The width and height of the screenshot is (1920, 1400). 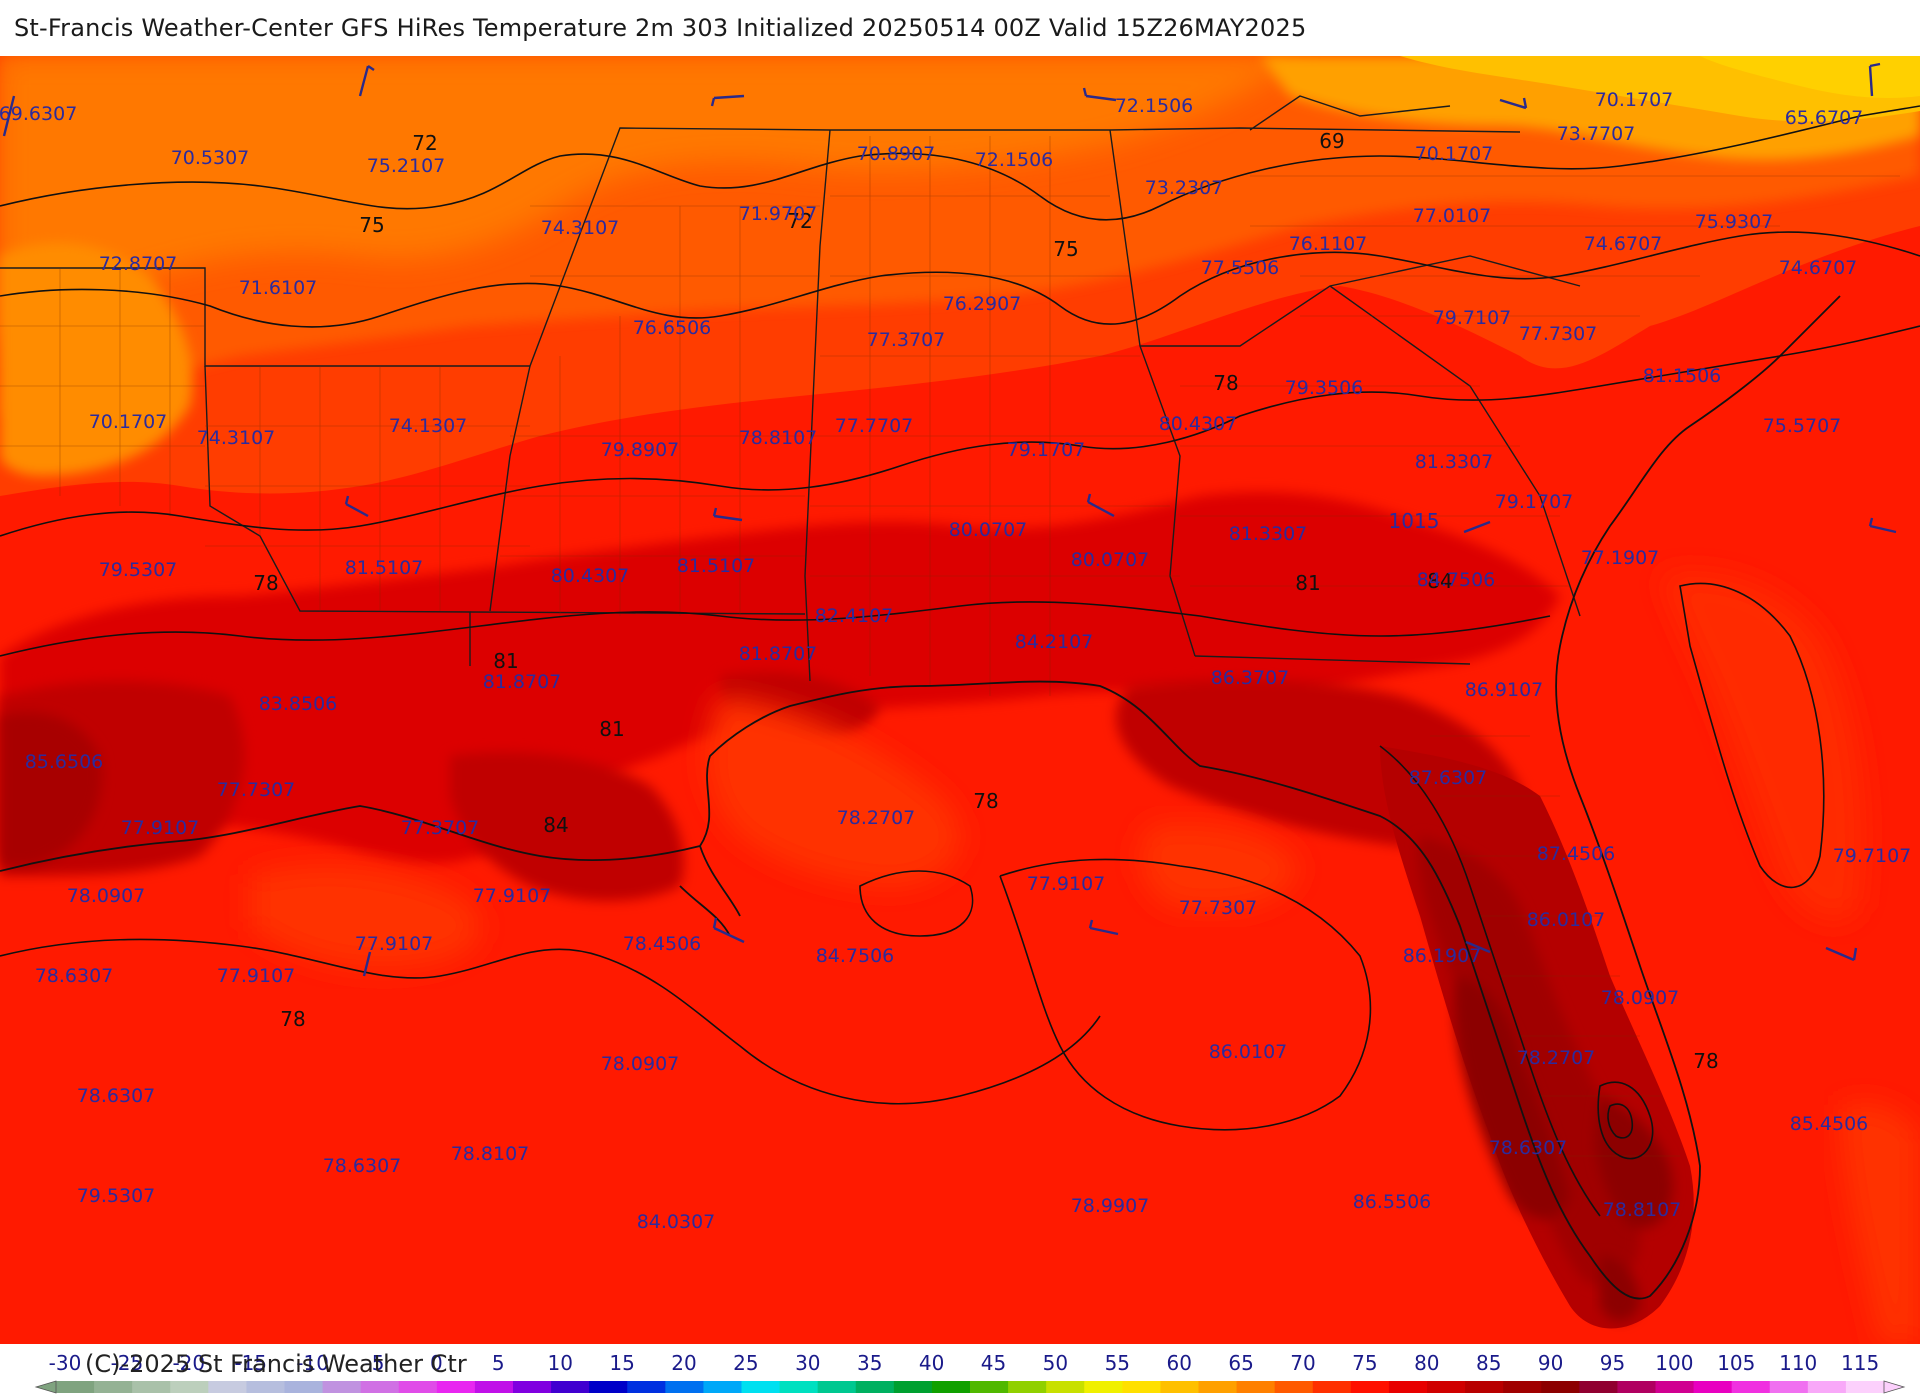 What do you see at coordinates (498, 1363) in the screenshot?
I see `colorbar-tick-label: 5` at bounding box center [498, 1363].